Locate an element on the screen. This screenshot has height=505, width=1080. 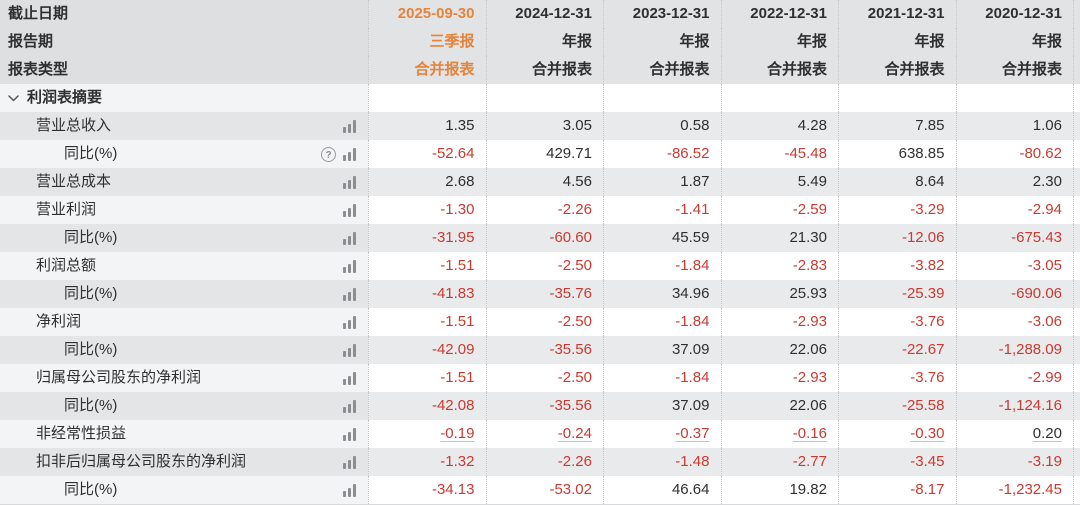
table-row: 利润总额 -1.51 -2.50 -1.84 -2.83 -3.82 -3.05 is located at coordinates (540, 266).